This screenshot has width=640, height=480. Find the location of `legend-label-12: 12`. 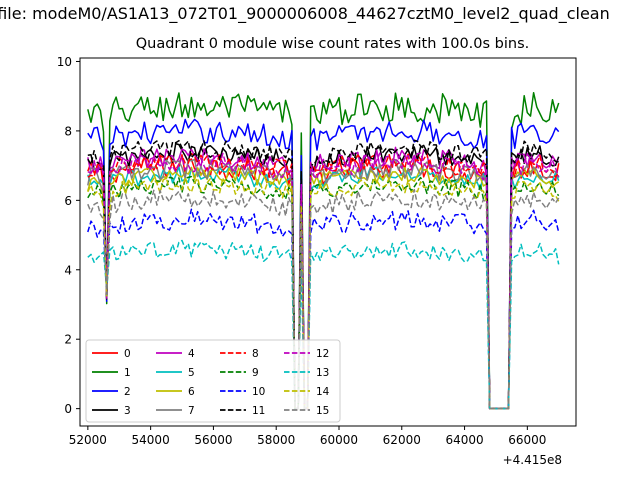

legend-label-12: 12 is located at coordinates (322, 354).